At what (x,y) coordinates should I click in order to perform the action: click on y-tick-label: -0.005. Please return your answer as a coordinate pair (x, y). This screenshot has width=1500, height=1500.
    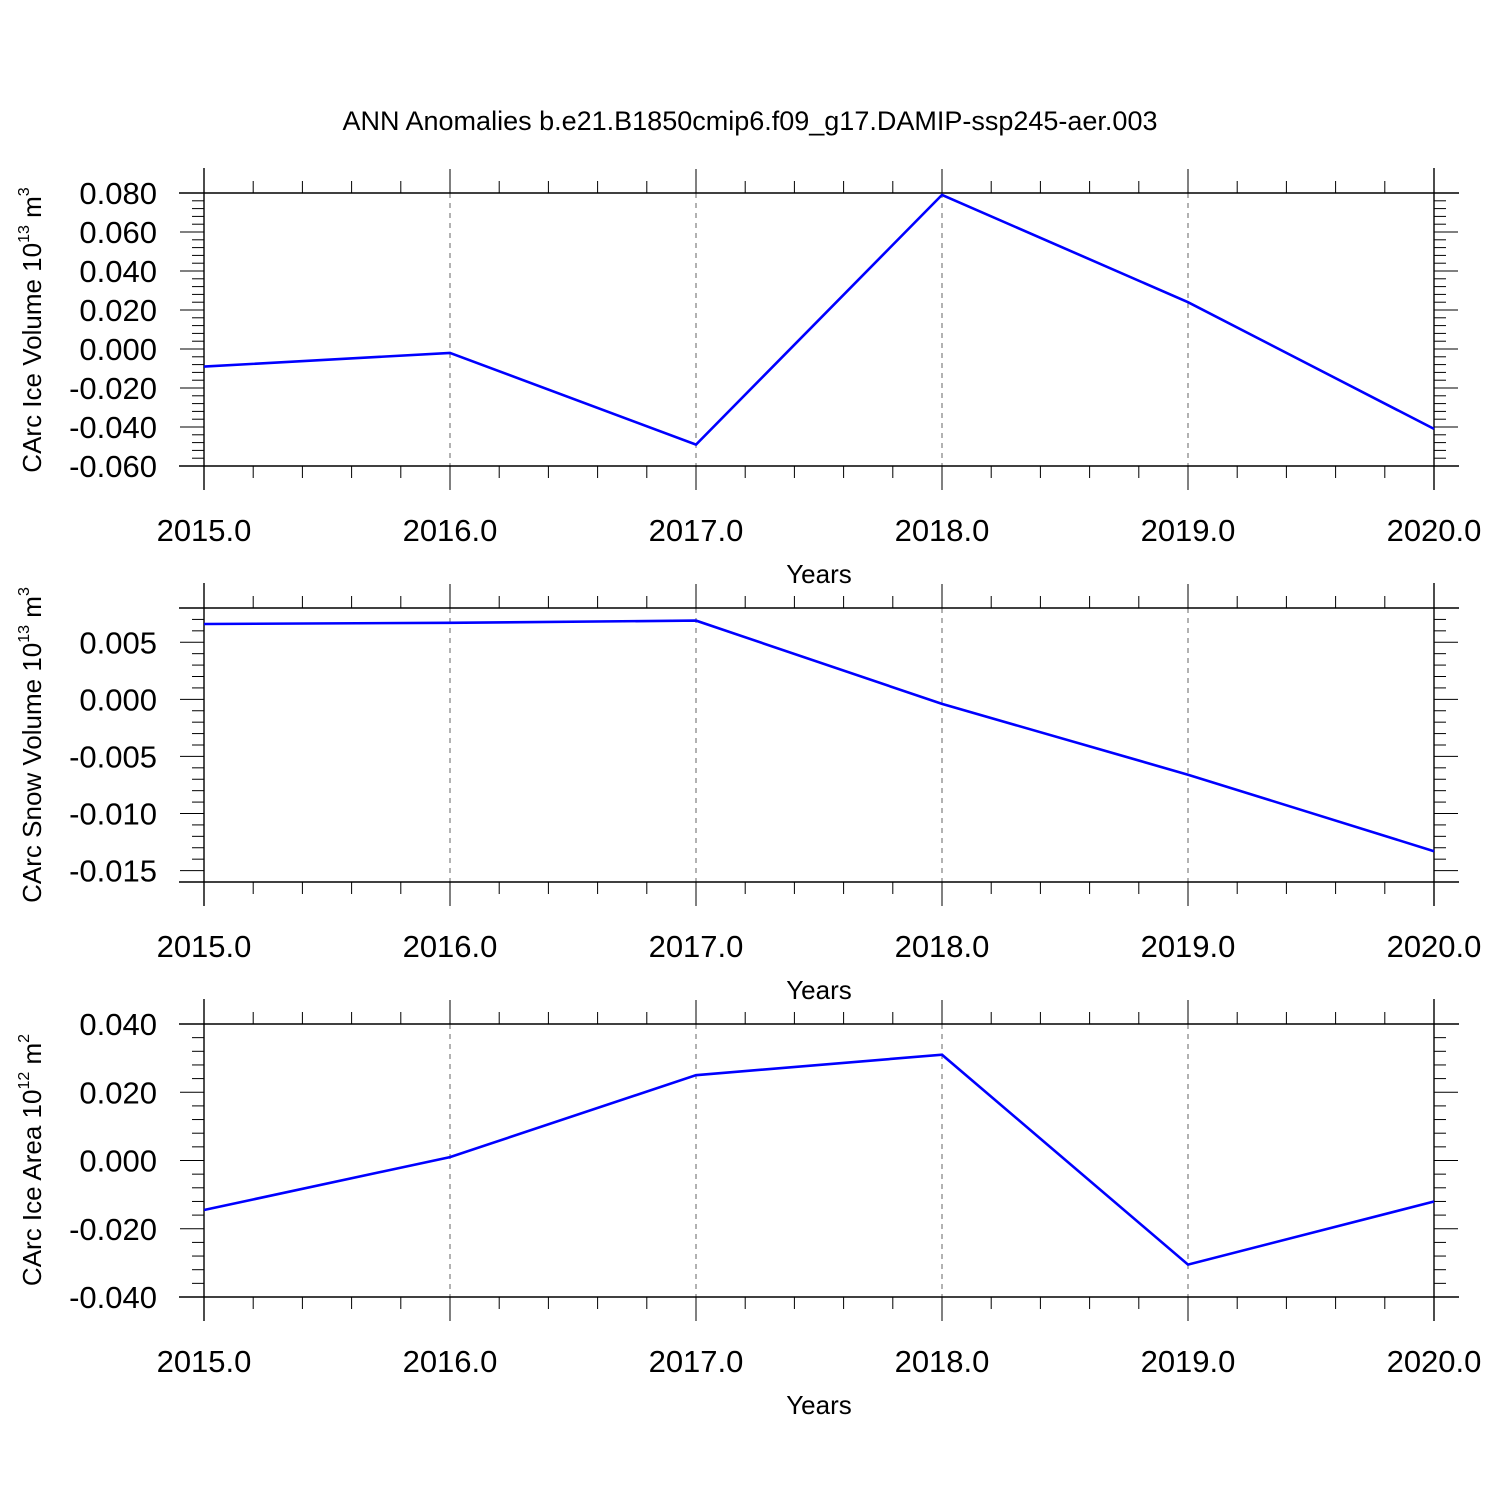
    Looking at the image, I should click on (113, 756).